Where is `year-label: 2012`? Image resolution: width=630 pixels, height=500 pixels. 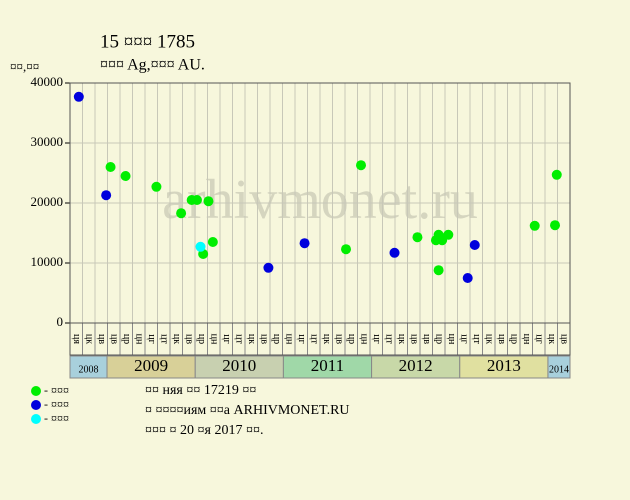 year-label: 2012 is located at coordinates (416, 365).